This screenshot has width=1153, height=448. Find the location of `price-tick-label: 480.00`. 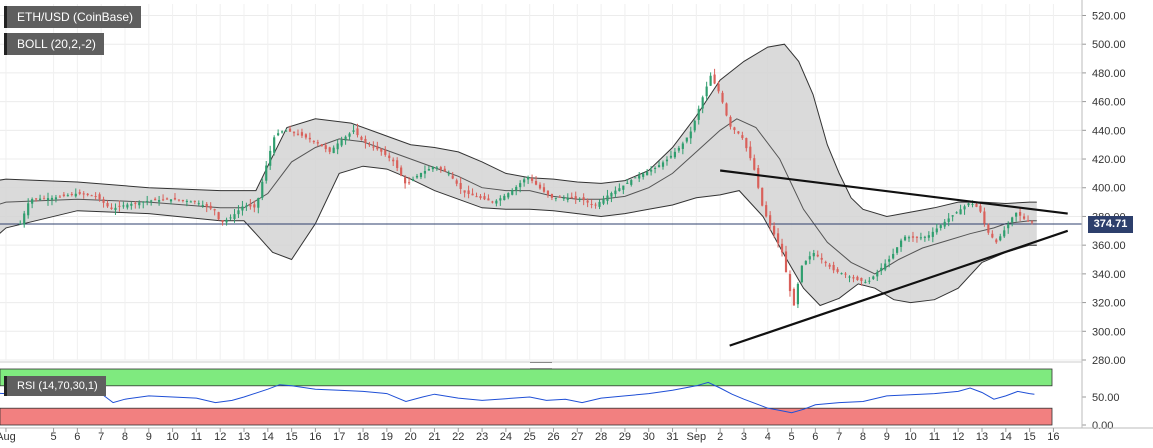

price-tick-label: 480.00 is located at coordinates (1109, 74).